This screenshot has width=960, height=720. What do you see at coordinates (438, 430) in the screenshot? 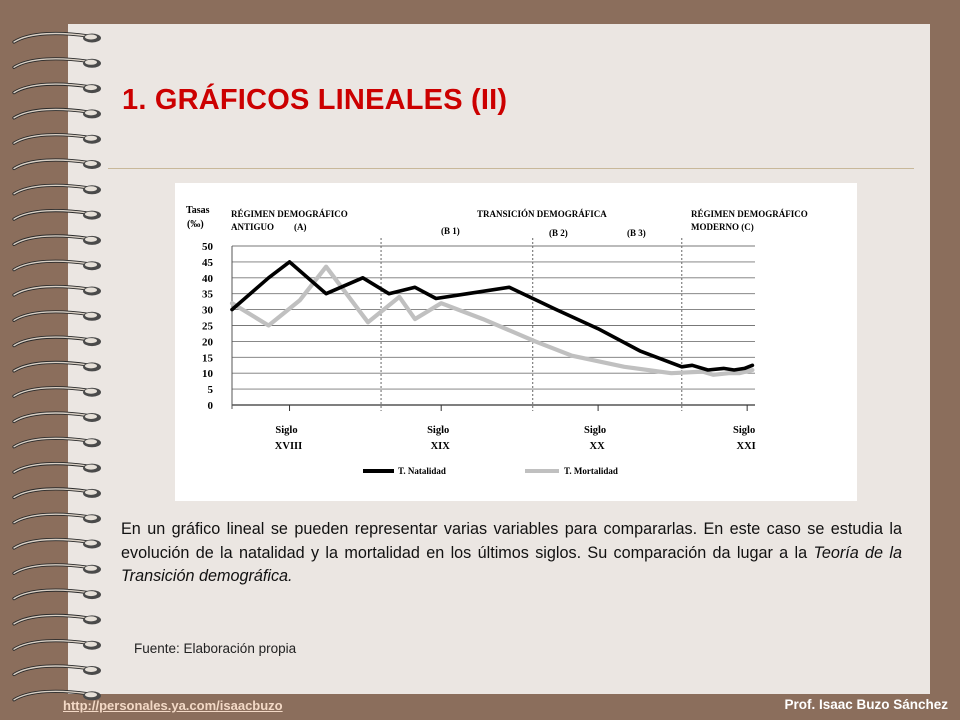
I see `x-tick-label-2-line1: Siglo` at bounding box center [438, 430].